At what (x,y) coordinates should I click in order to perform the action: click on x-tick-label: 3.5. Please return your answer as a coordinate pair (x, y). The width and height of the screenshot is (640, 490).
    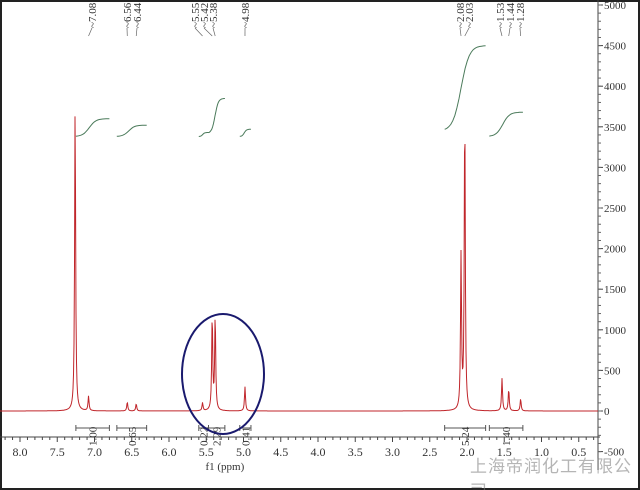
    Looking at the image, I should click on (355, 452).